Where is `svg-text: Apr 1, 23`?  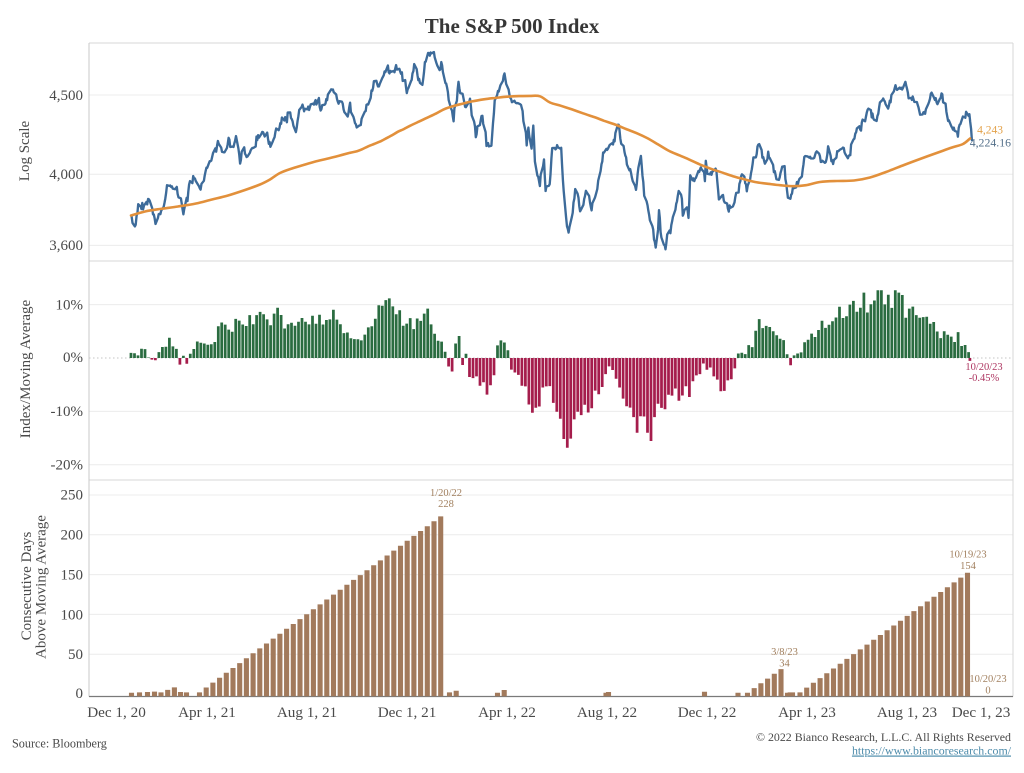 svg-text: Apr 1, 23 is located at coordinates (807, 712).